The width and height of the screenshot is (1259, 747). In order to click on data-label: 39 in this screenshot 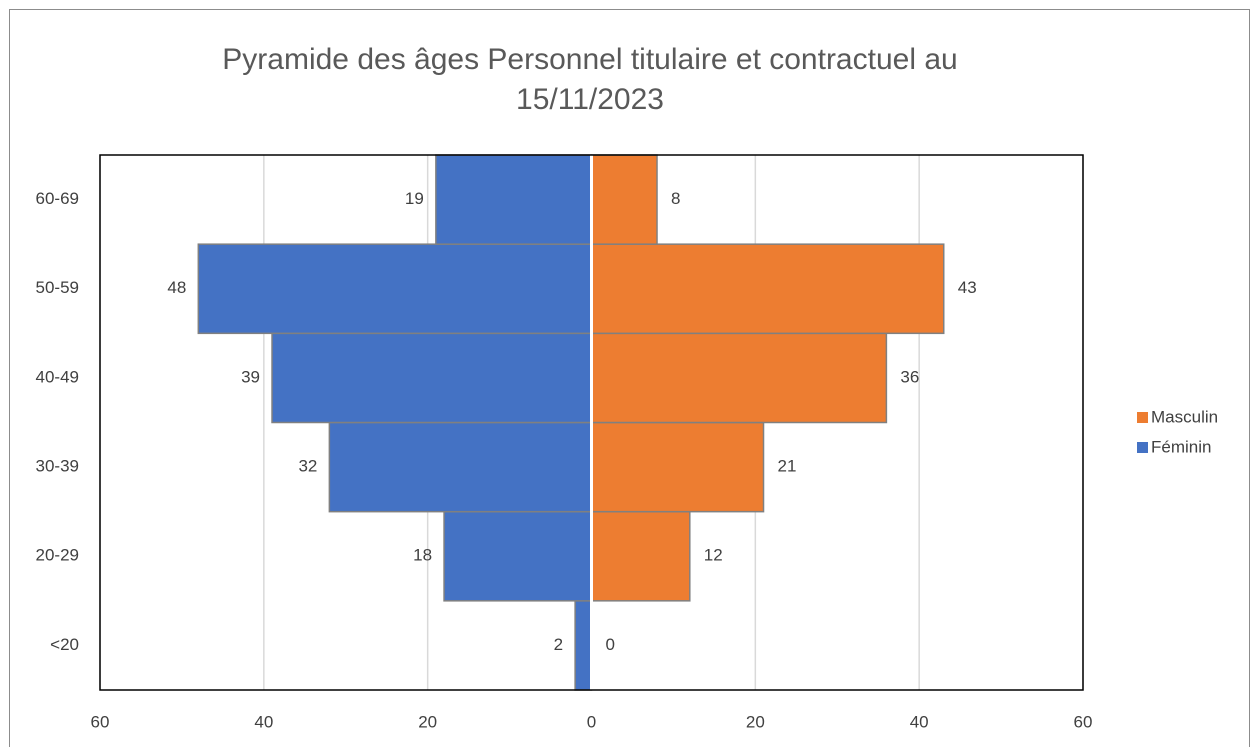, I will do `click(250, 376)`.